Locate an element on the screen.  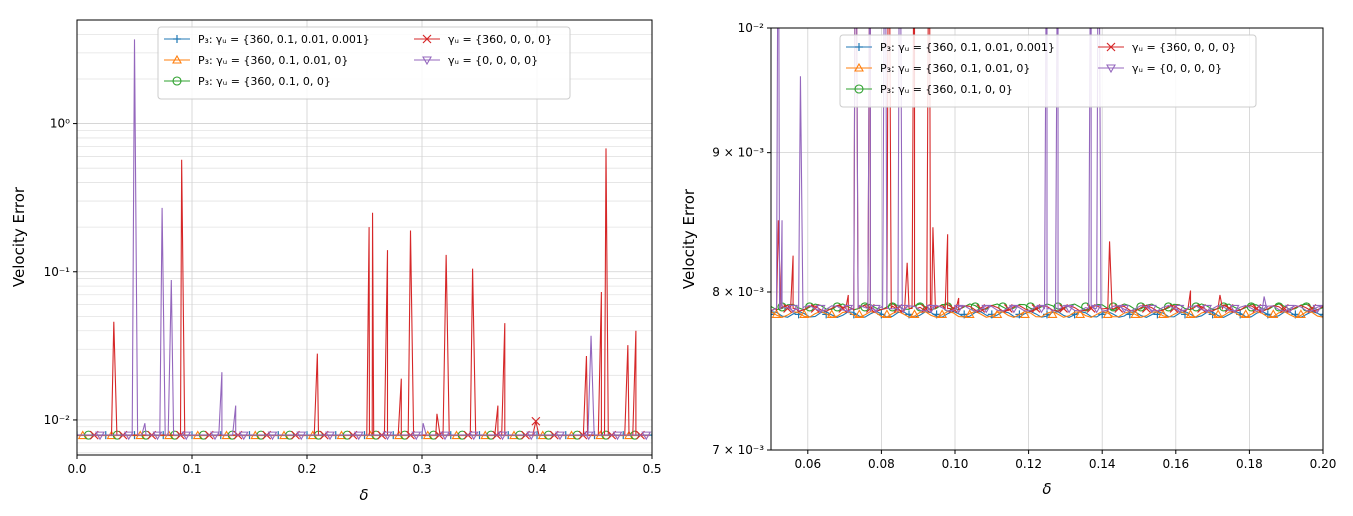
legend-label: P₃: γᵤ = {360, 0.1, 0.01, 0} is located at coordinates (273, 60).